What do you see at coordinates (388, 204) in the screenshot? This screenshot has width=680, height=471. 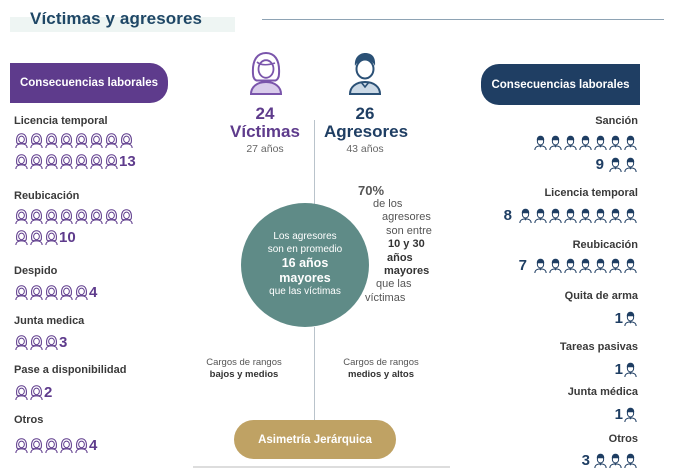 I see `stat-line: de los` at bounding box center [388, 204].